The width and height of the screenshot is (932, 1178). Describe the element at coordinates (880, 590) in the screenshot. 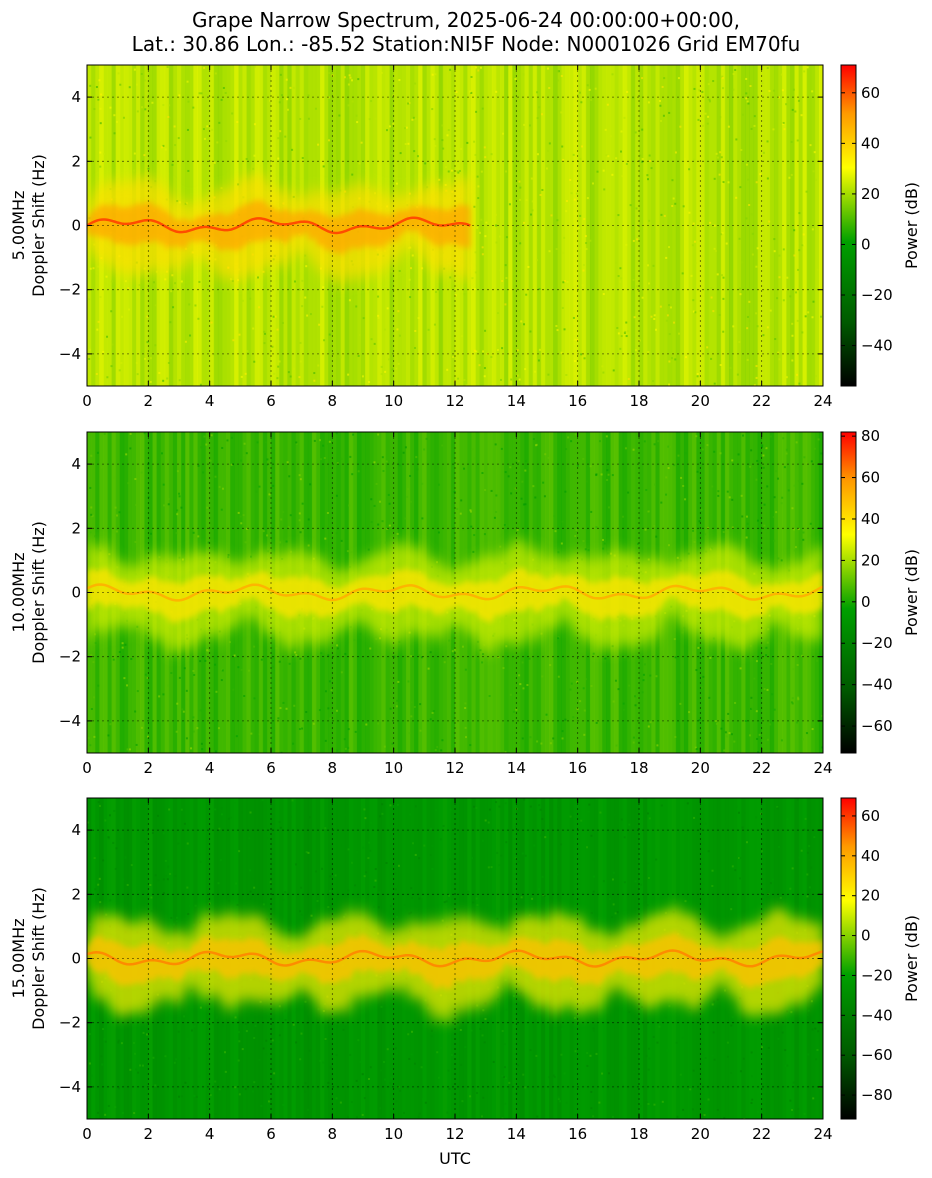

I see `colorbar: −60 −40 −20 0 20 40 60 80 Power (dB)` at that location.